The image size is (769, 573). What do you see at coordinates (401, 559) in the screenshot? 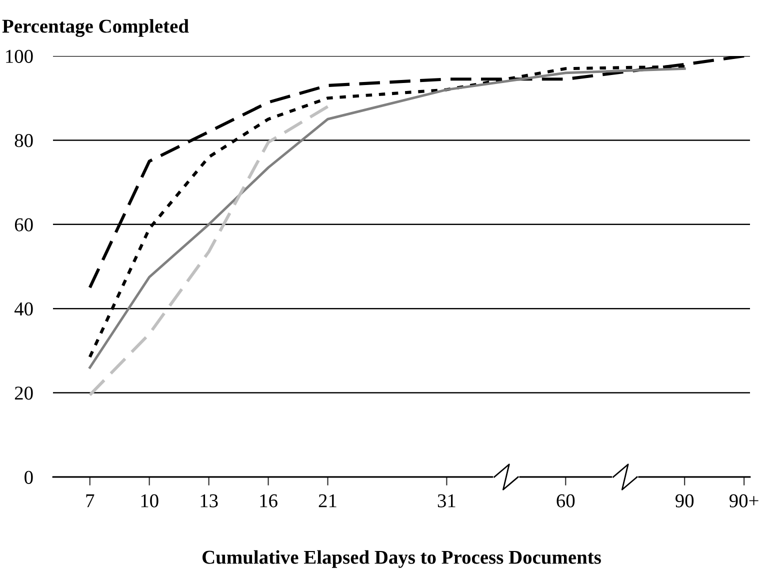
I see `x-axis-title: Cumulative Elapsed Days to Process Documents` at bounding box center [401, 559].